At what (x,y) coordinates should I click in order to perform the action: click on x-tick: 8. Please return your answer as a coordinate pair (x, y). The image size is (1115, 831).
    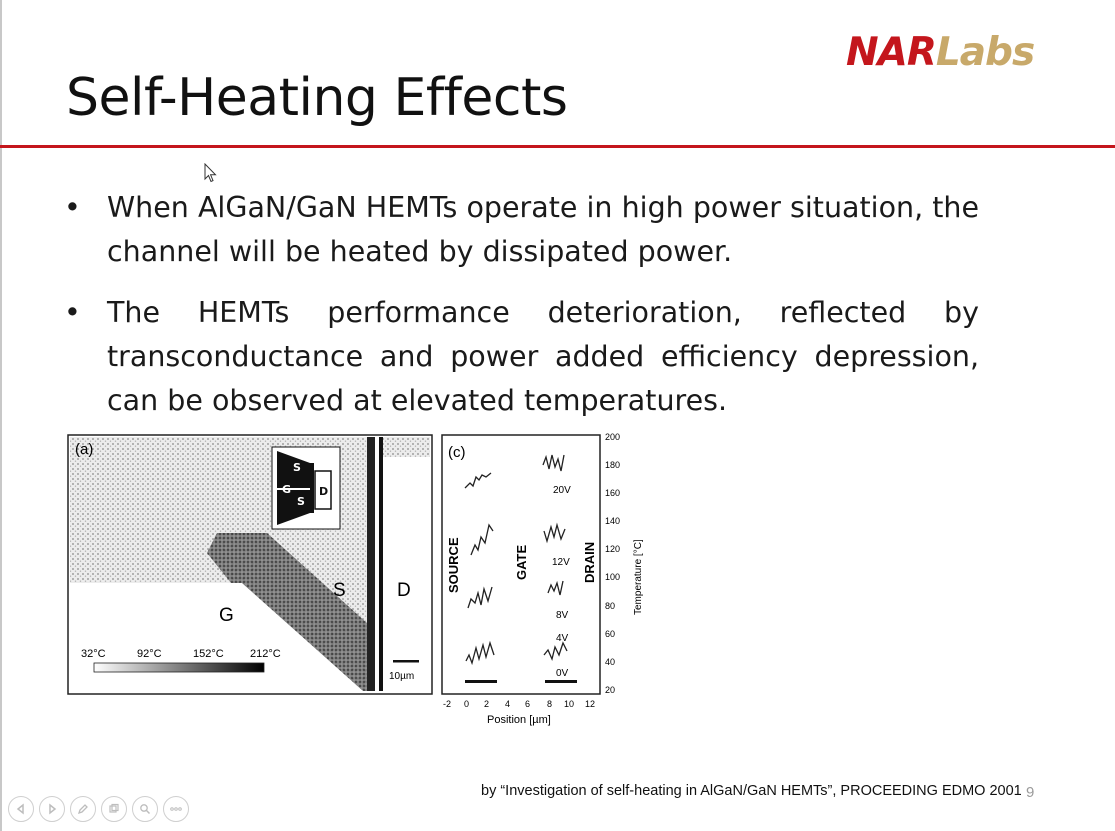
    Looking at the image, I should click on (549, 704).